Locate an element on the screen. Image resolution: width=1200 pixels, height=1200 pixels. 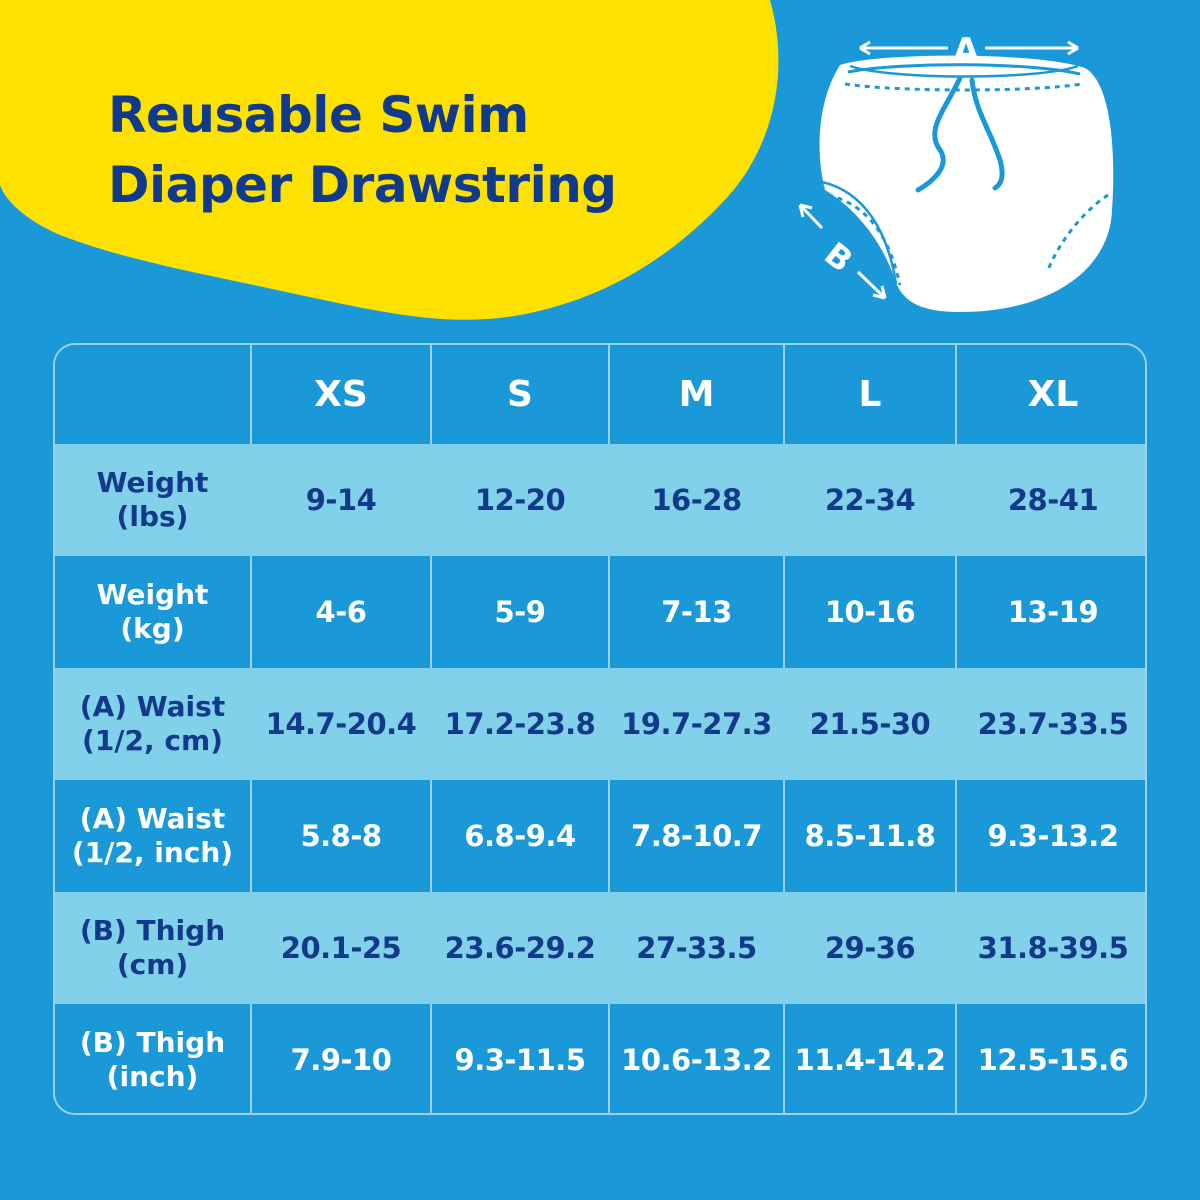
table-cell: 20.1-25 is located at coordinates (341, 948).